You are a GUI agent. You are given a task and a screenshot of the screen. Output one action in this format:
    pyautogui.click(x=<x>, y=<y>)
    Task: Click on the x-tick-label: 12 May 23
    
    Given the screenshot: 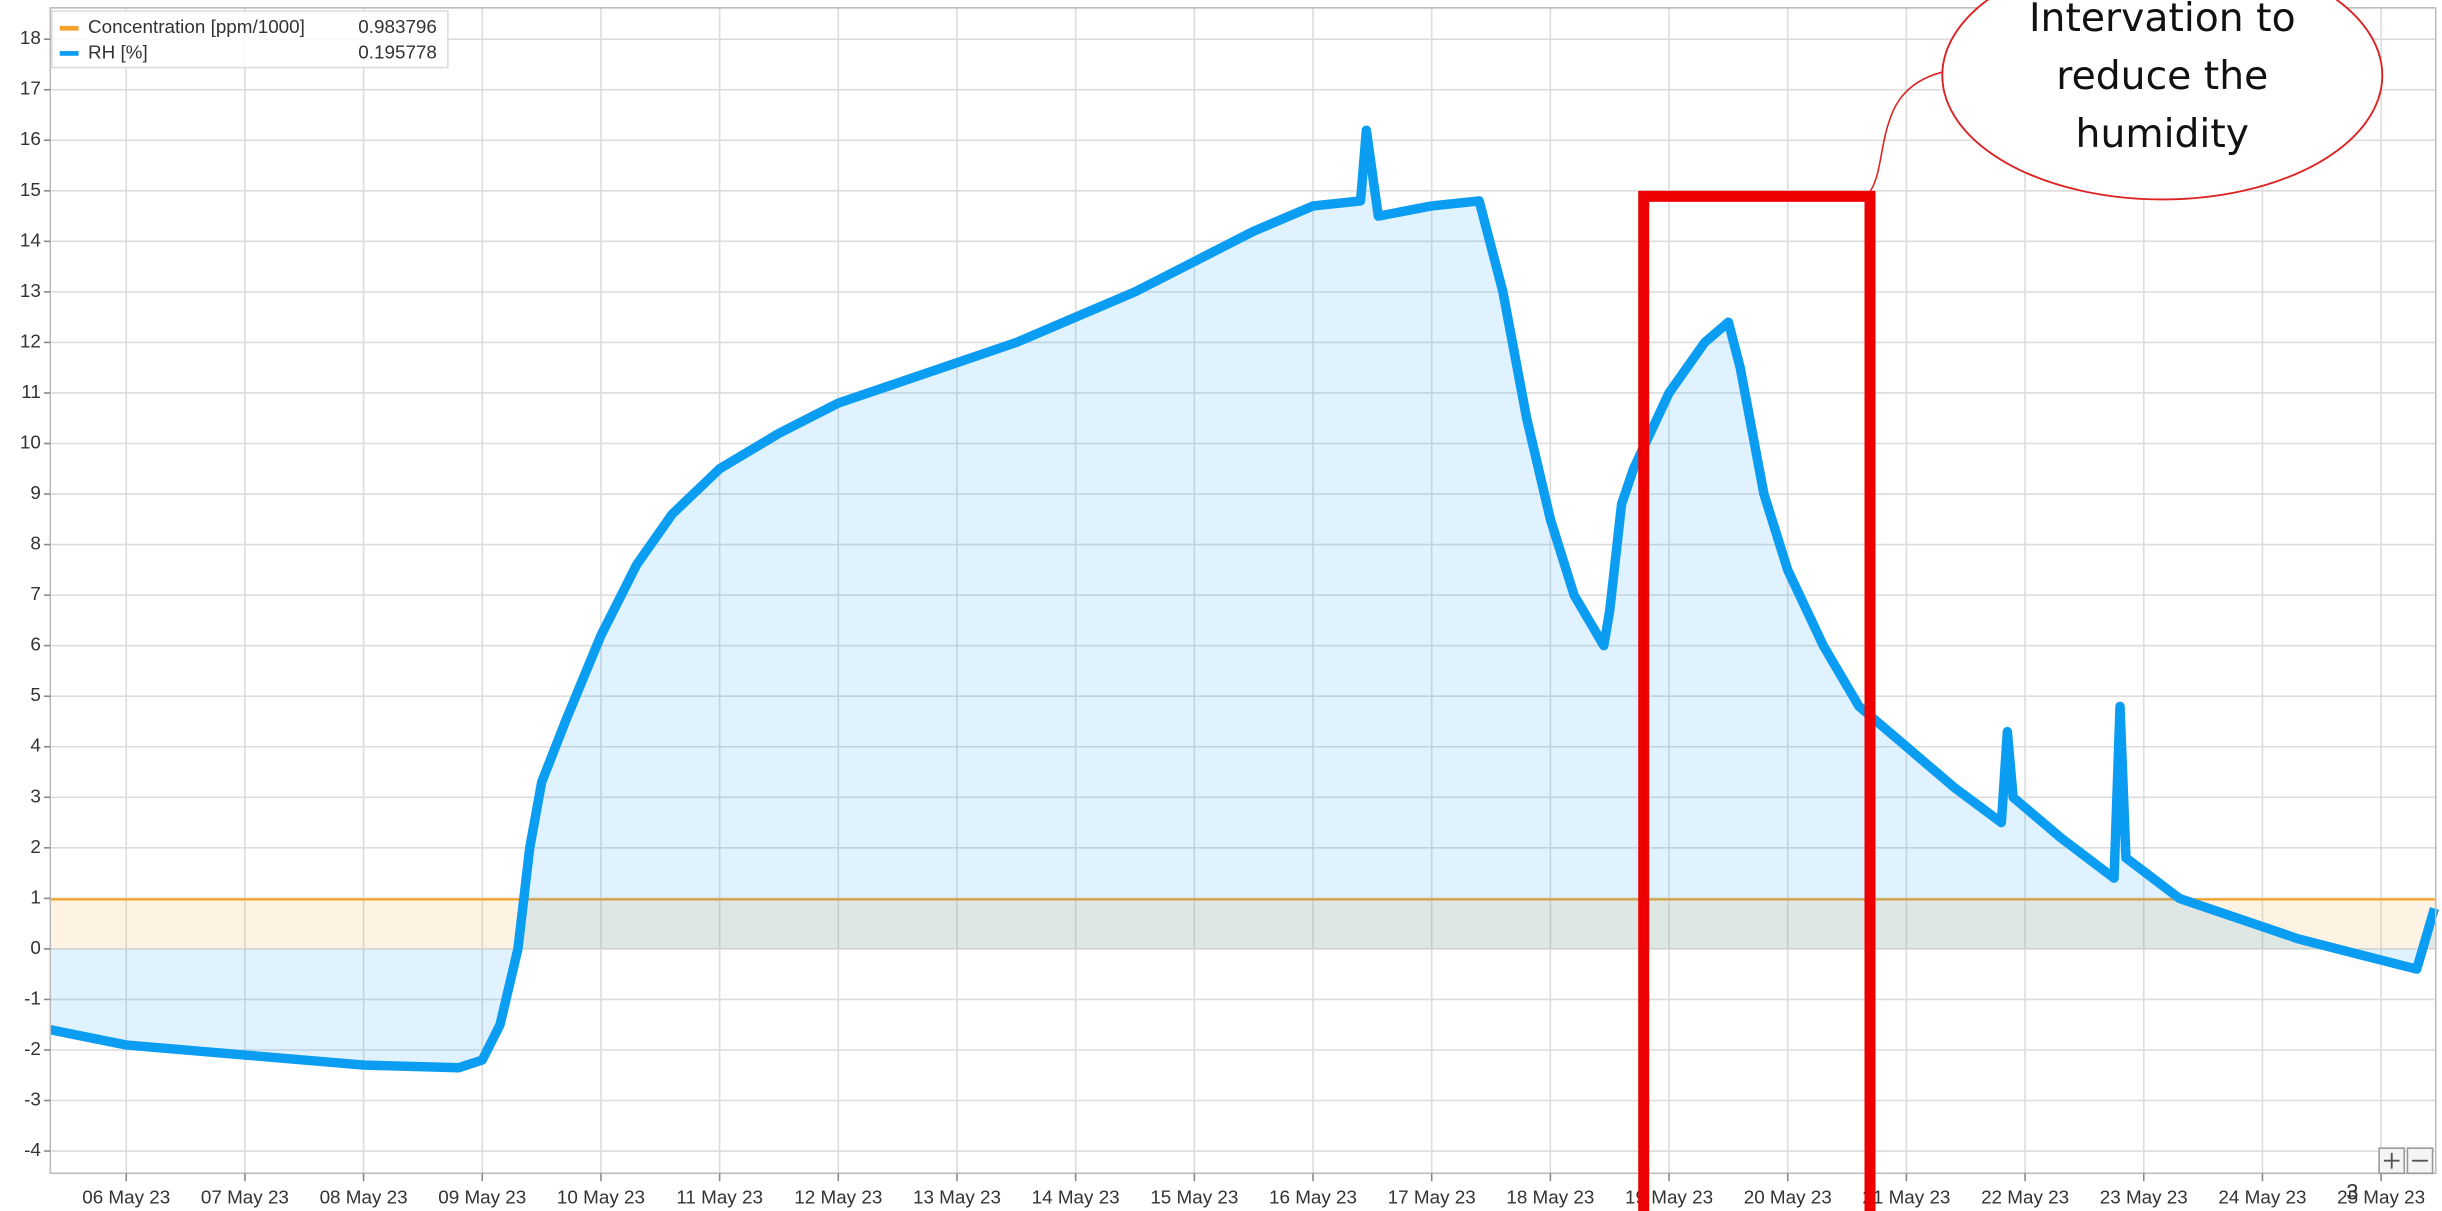 What is the action you would take?
    pyautogui.click(x=838, y=1196)
    